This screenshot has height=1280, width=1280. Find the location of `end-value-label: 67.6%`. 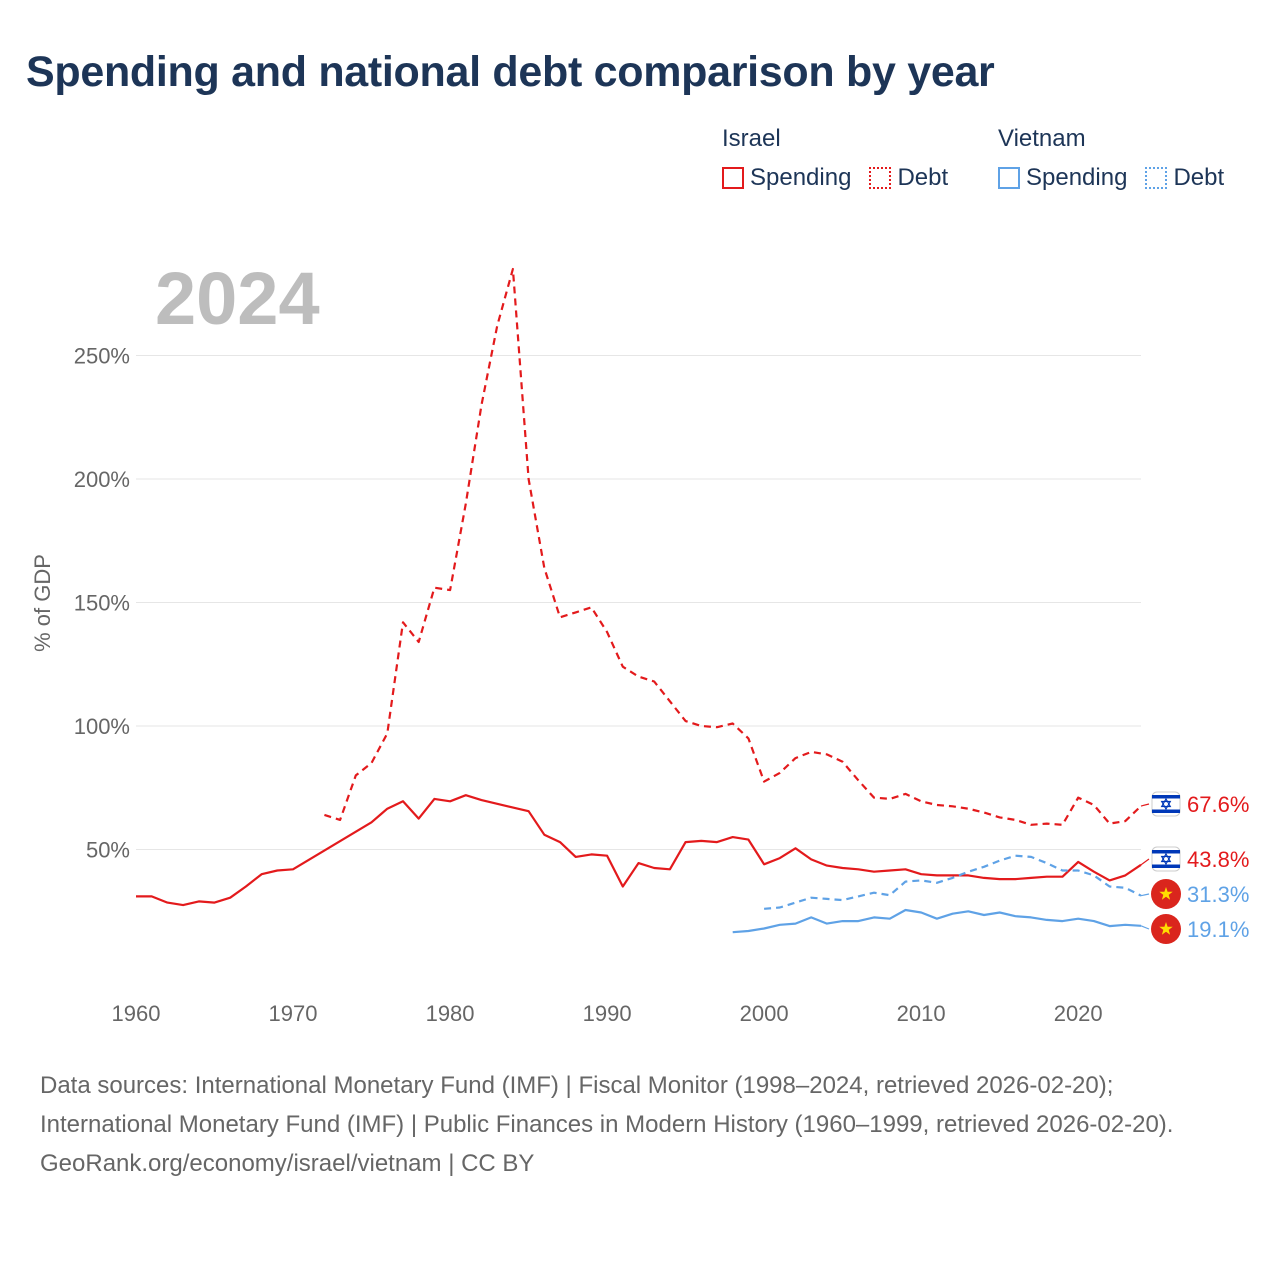

end-value-label: 67.6% is located at coordinates (1218, 804).